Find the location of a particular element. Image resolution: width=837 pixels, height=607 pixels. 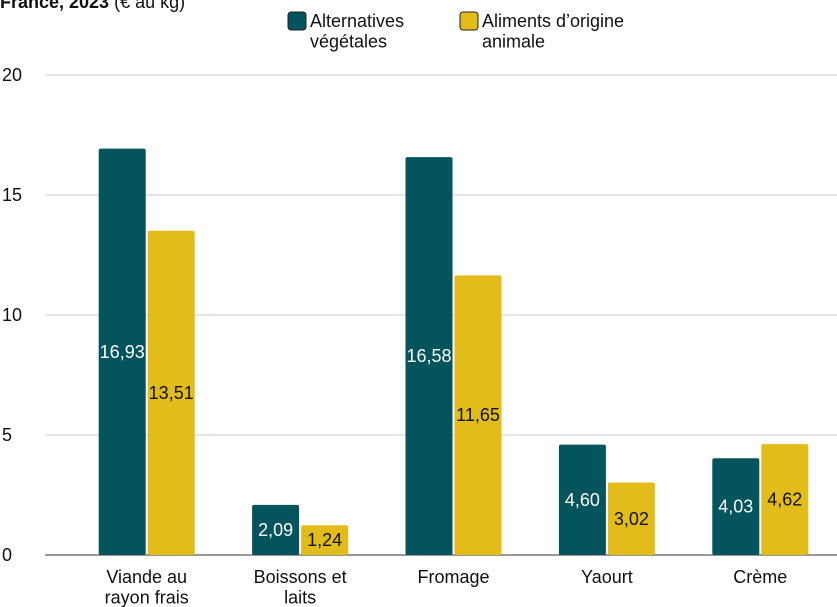

x-tick-label: Crème is located at coordinates (760, 577).